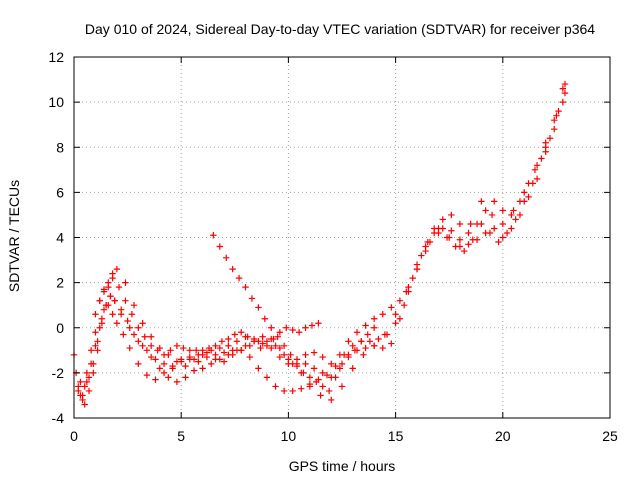 The width and height of the screenshot is (640, 480). Describe the element at coordinates (60, 238) in the screenshot. I see `y-tick-label: 4` at that location.